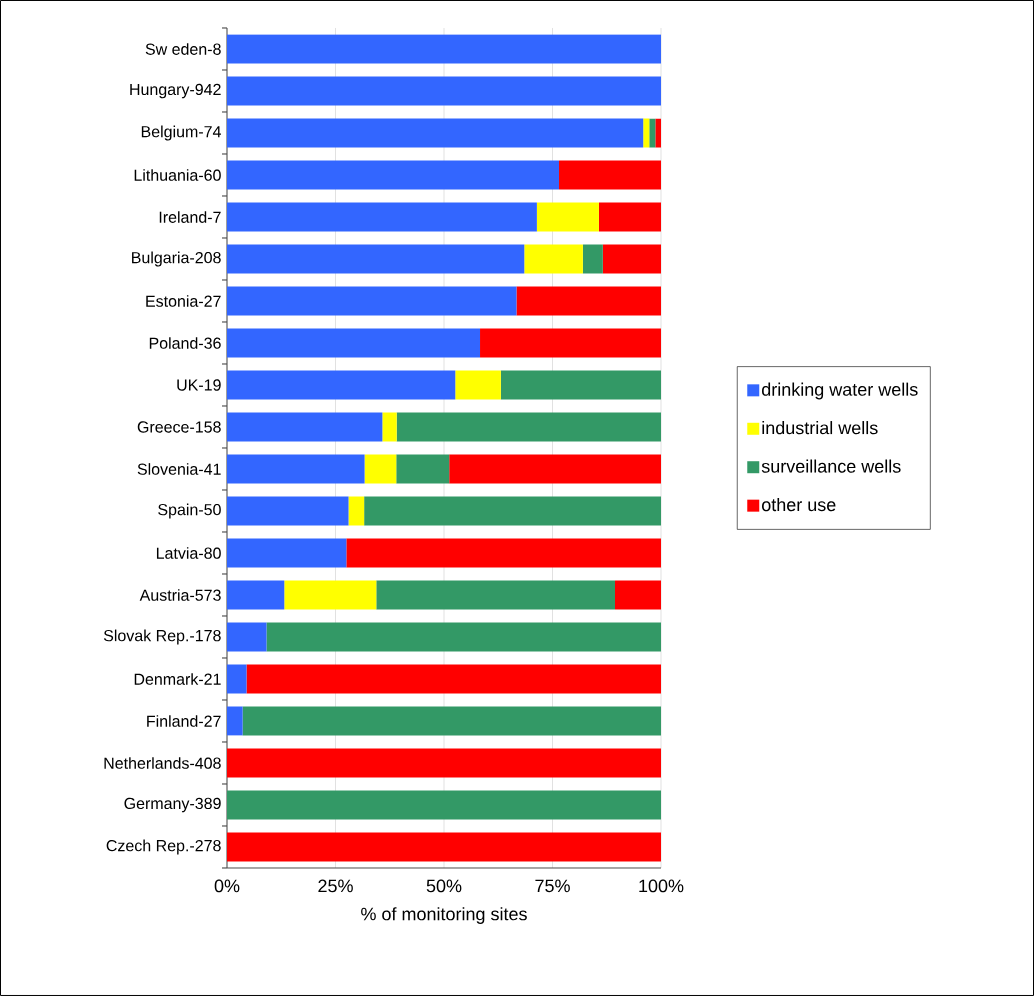 The image size is (1034, 996). What do you see at coordinates (444, 886) in the screenshot?
I see `x-tick-label: 50%` at bounding box center [444, 886].